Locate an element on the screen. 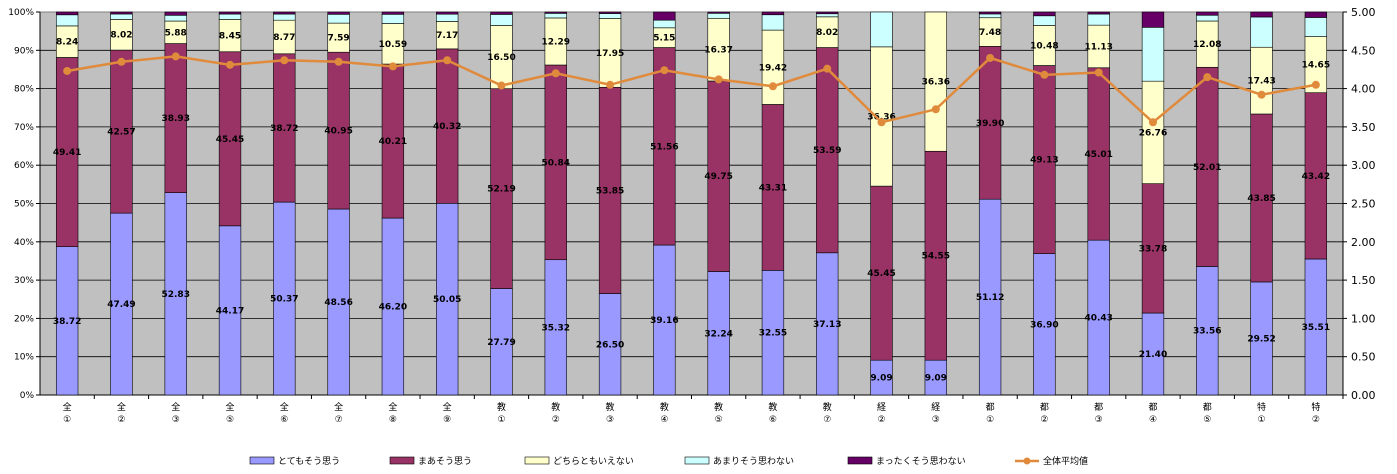 This screenshot has width=1397, height=474. data-label: 44.17 is located at coordinates (230, 311).